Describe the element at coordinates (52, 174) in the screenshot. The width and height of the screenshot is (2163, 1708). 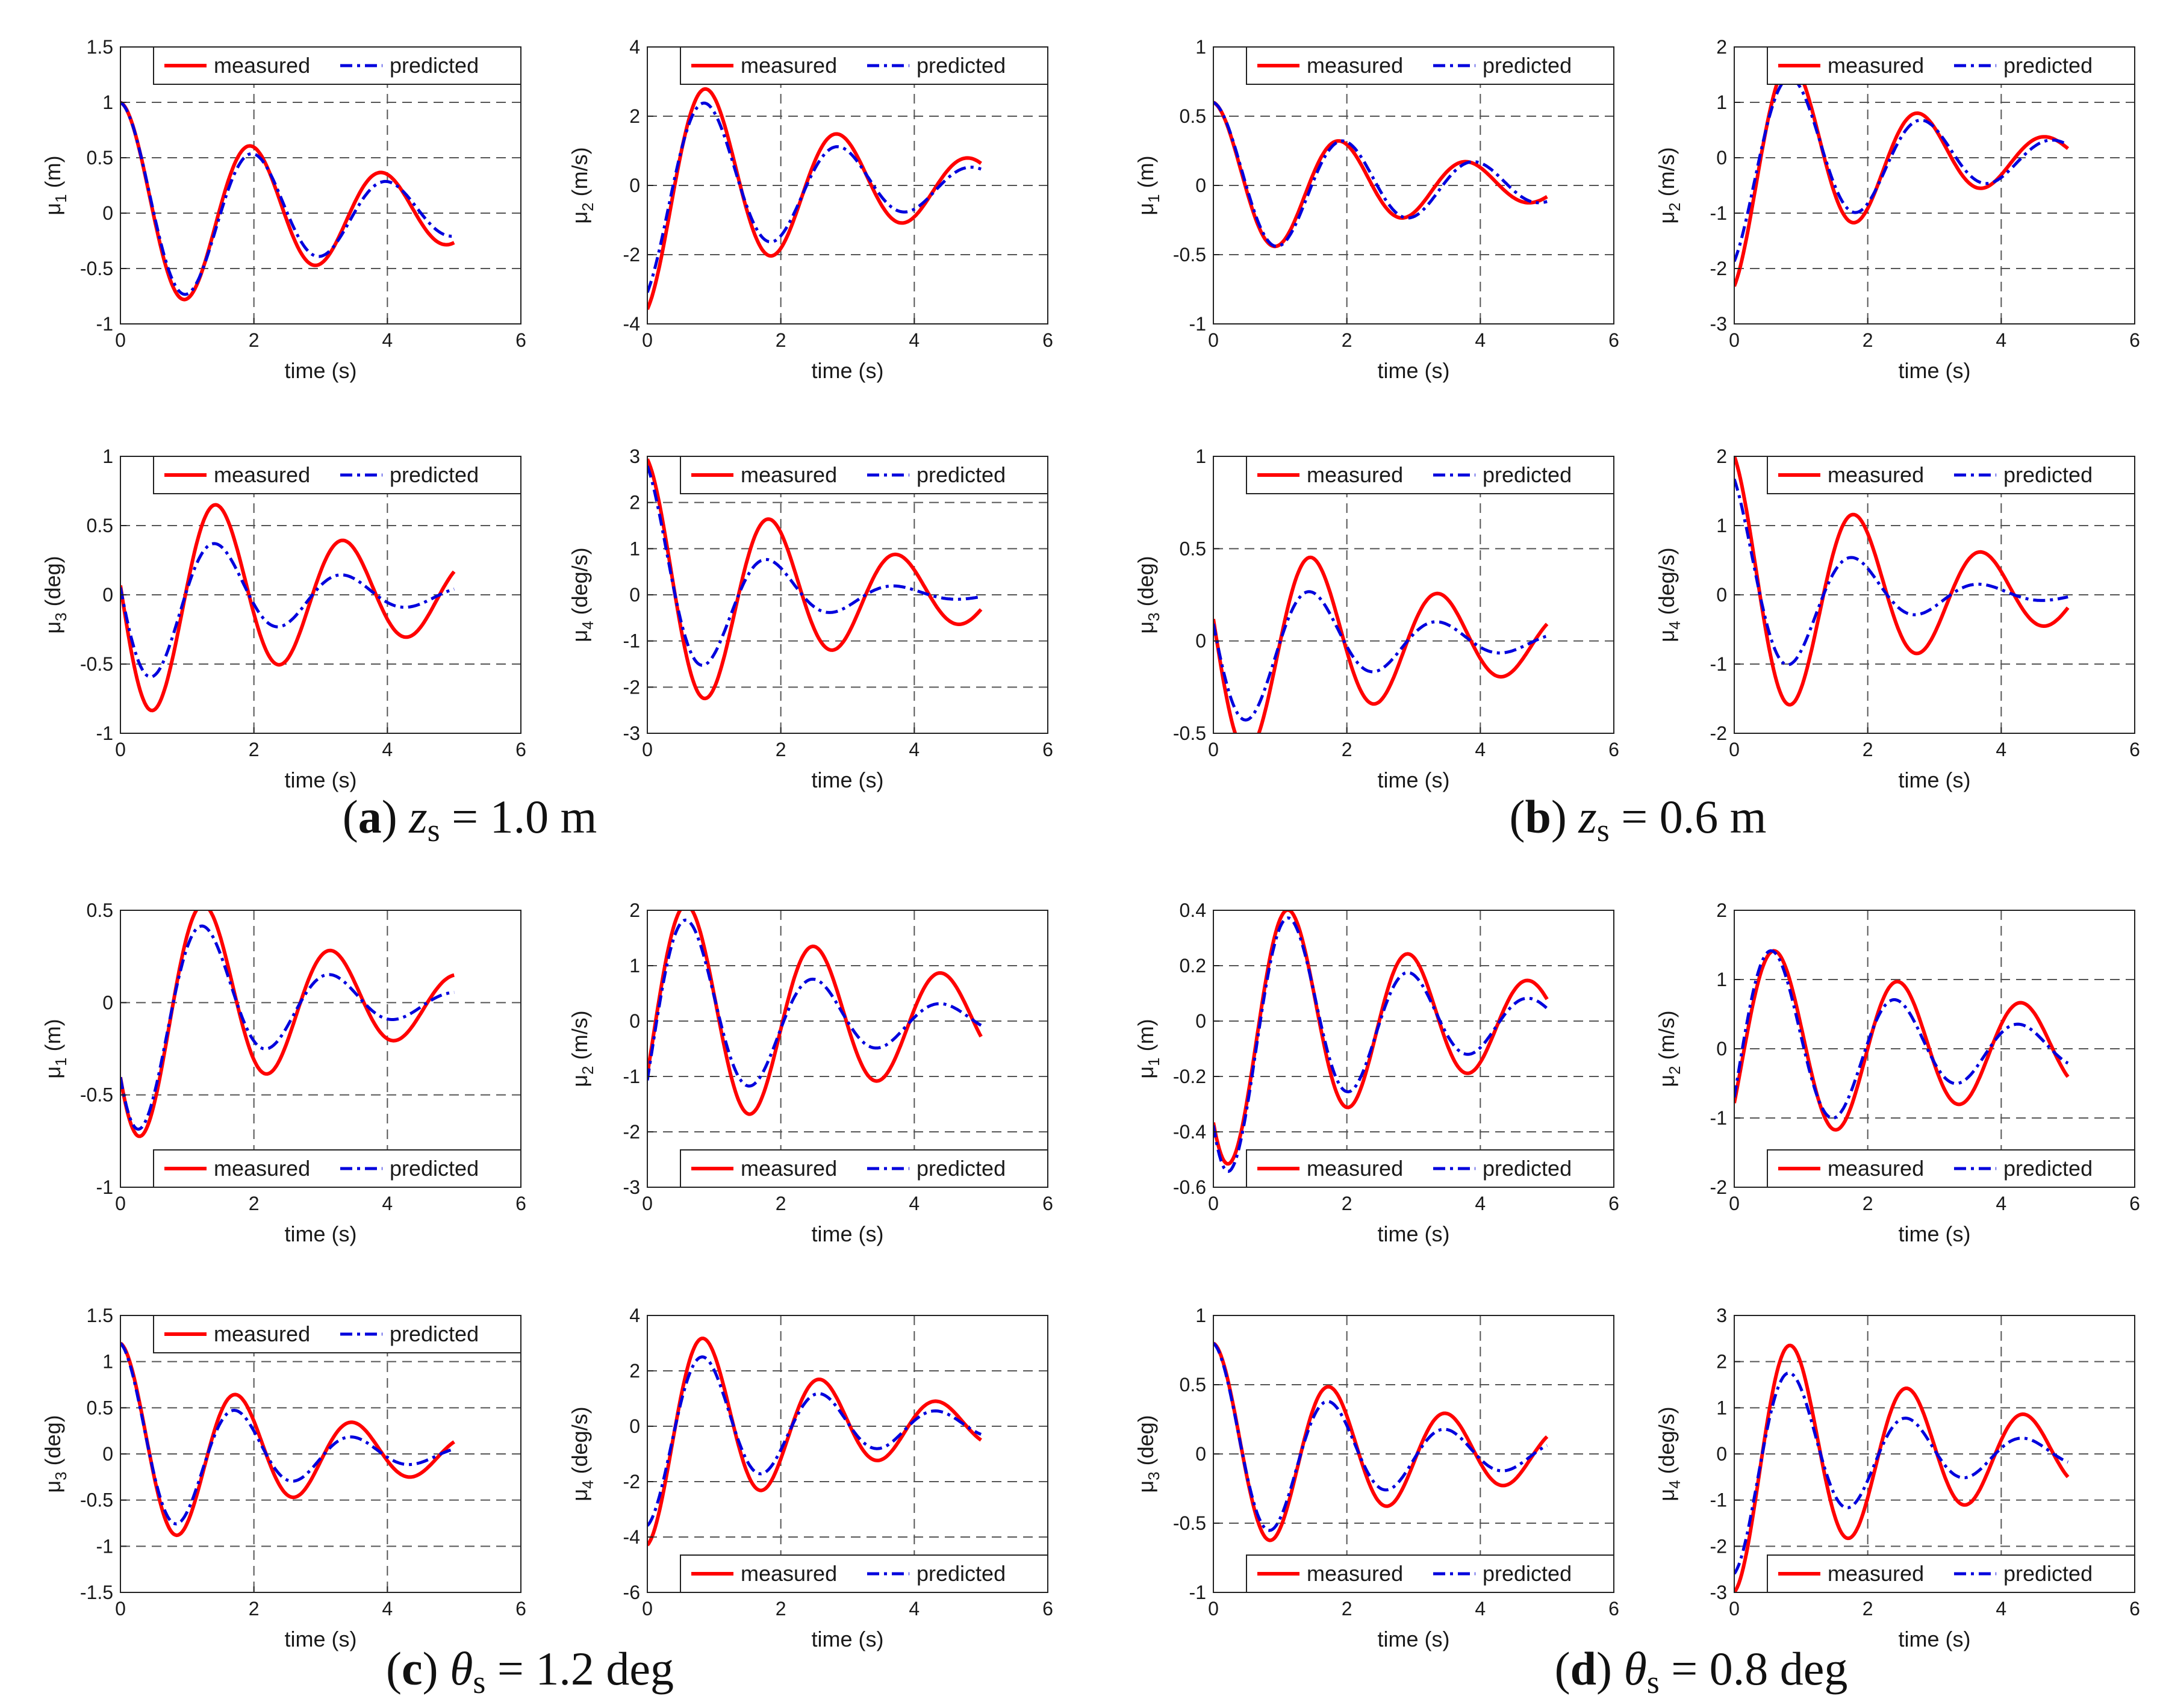
I see `y-axis-unit: (m)` at that location.